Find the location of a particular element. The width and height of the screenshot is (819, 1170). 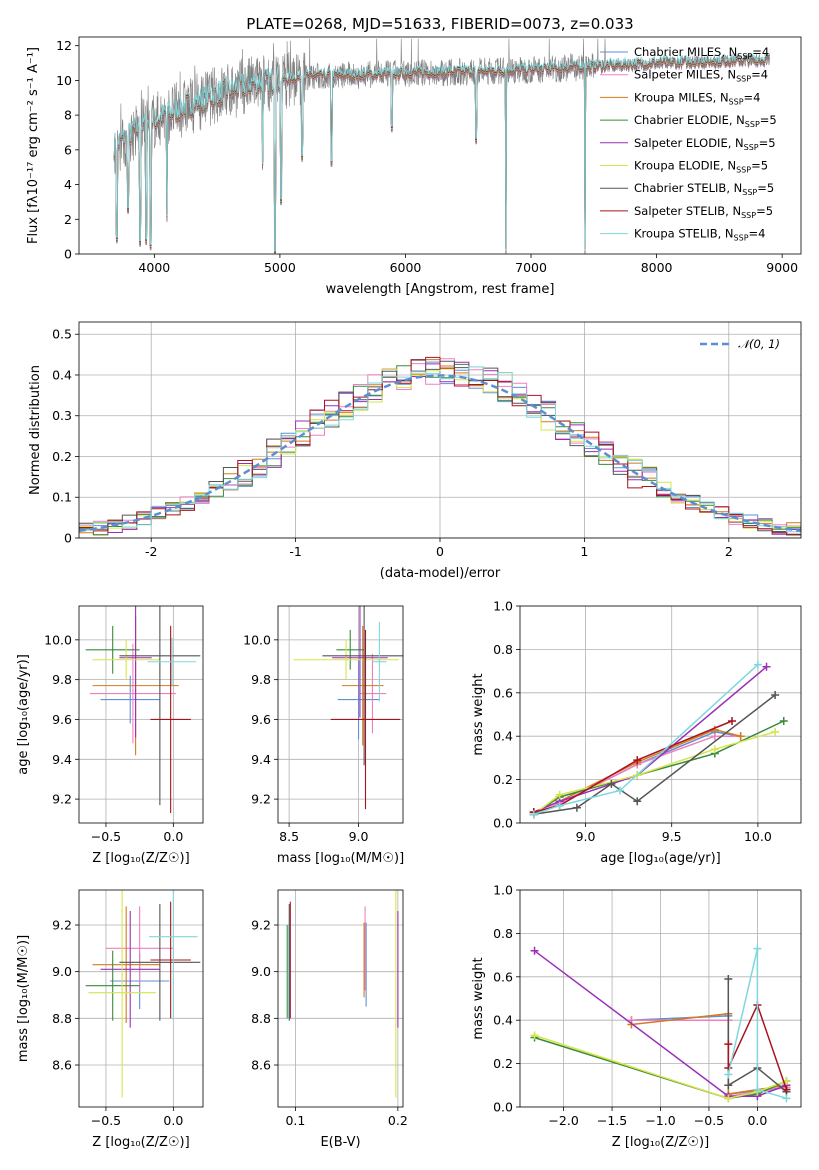

y-tick-label: 0.6 is located at coordinates (503, 976).